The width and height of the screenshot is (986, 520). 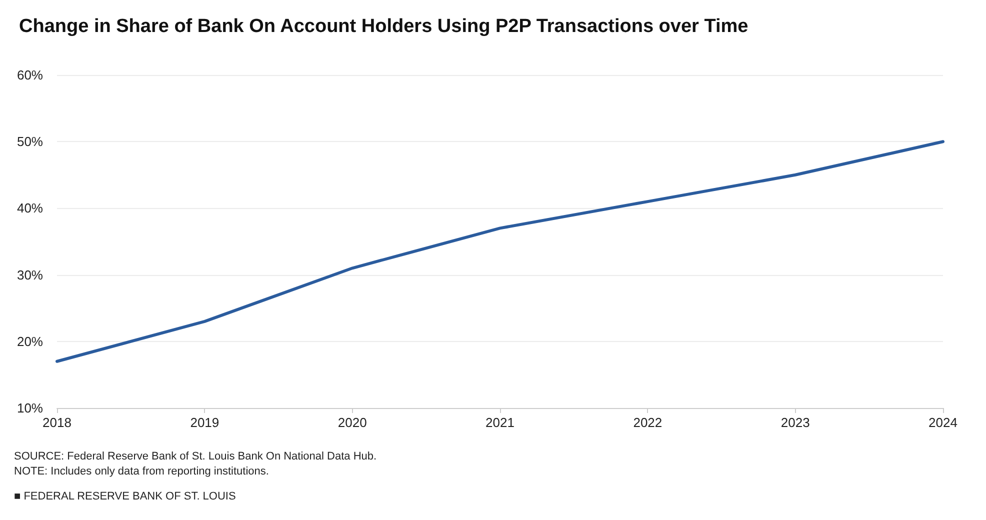 What do you see at coordinates (57, 422) in the screenshot?
I see `x-tick-label: 2018` at bounding box center [57, 422].